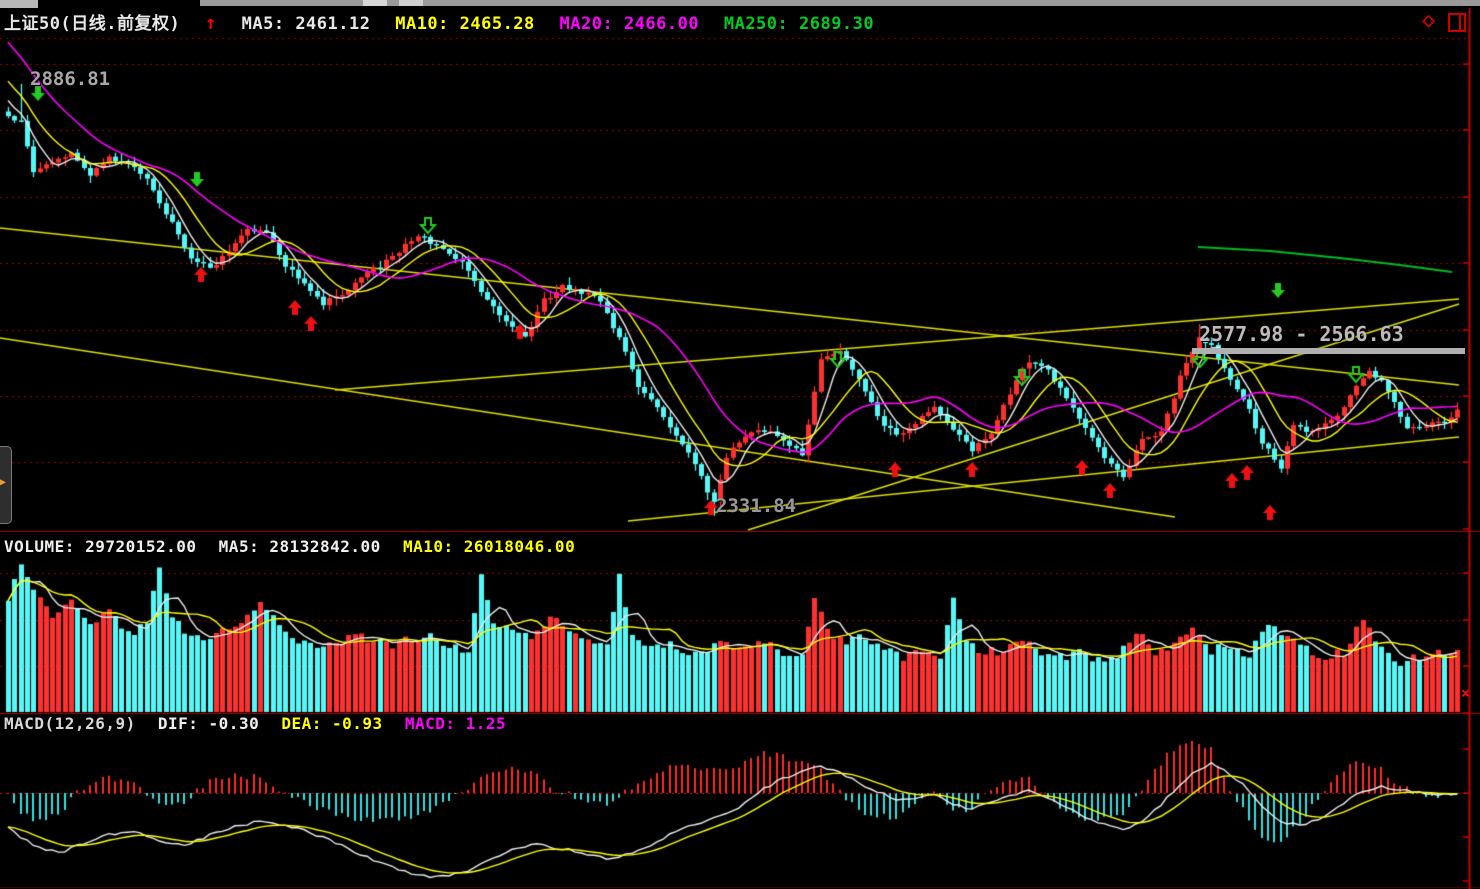  What do you see at coordinates (208, 723) in the screenshot?
I see `macd-dif: DIF: -0.30` at bounding box center [208, 723].